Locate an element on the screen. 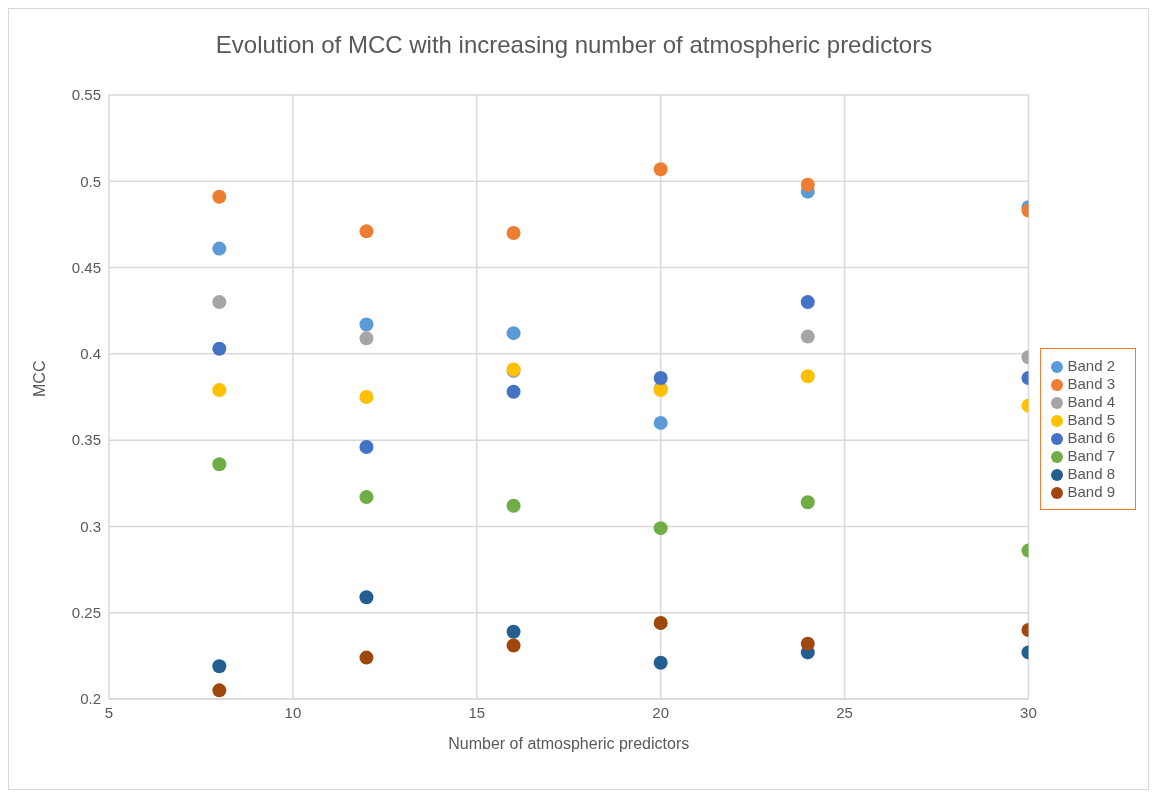 This screenshot has width=1155, height=796. x-tick-label: 5 is located at coordinates (109, 712).